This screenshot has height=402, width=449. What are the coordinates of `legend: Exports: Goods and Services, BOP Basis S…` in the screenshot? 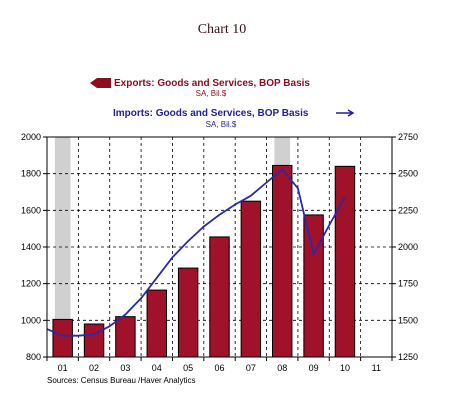 It's located at (222, 103).